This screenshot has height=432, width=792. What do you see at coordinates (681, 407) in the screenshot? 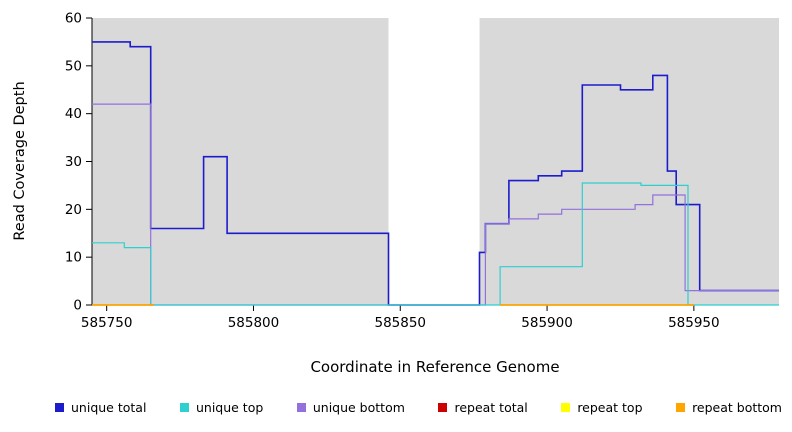
I see `legend-swatch-repeat-bottom` at bounding box center [681, 407].